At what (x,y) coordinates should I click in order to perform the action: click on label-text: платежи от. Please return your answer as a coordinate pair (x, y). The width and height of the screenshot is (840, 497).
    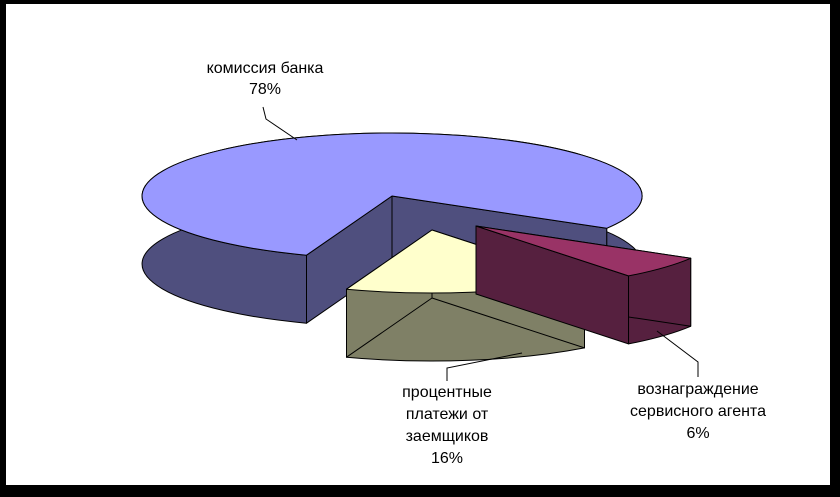
    Looking at the image, I should click on (447, 414).